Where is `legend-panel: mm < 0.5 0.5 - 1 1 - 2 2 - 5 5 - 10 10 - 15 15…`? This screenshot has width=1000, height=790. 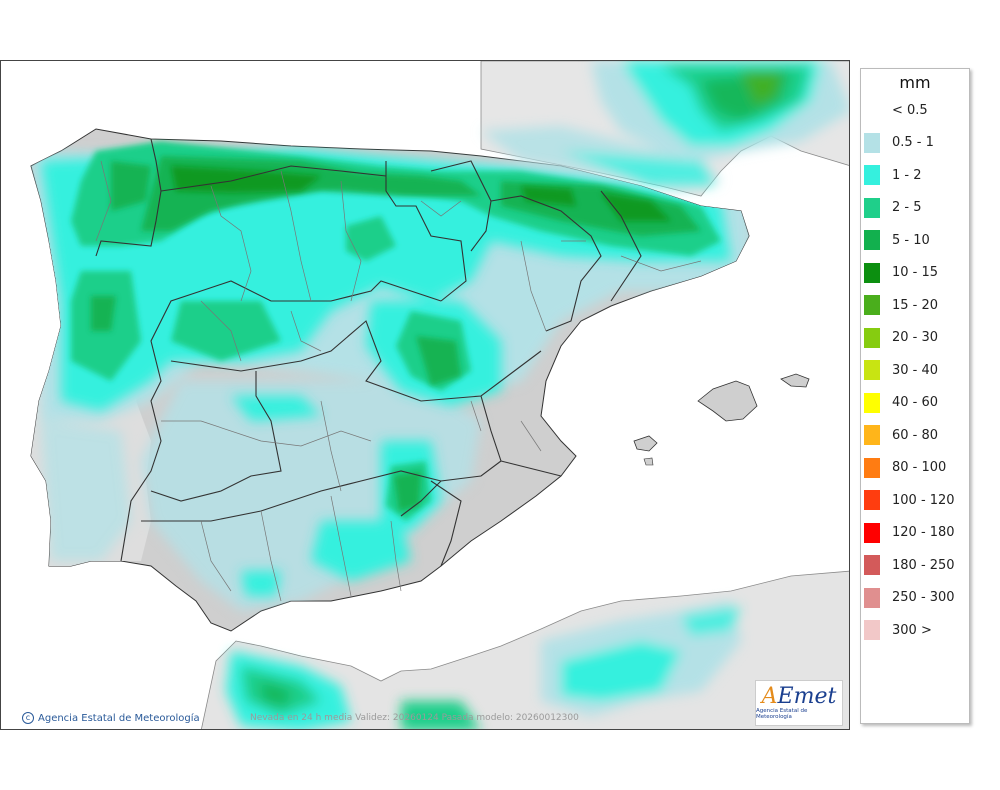
legend-panel: mm < 0.5 0.5 - 1 1 - 2 2 - 5 5 - 10 10 - 15 15… is located at coordinates (915, 396).